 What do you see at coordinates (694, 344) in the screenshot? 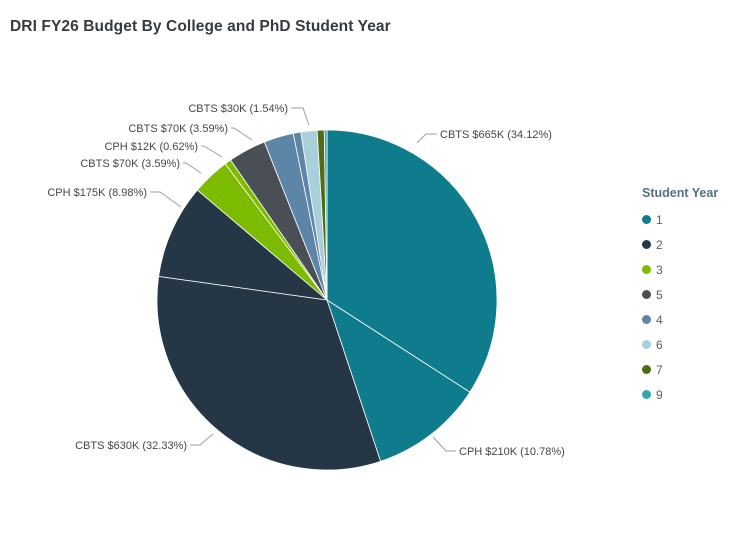
I see `legend-item-year-6: 6` at bounding box center [694, 344].